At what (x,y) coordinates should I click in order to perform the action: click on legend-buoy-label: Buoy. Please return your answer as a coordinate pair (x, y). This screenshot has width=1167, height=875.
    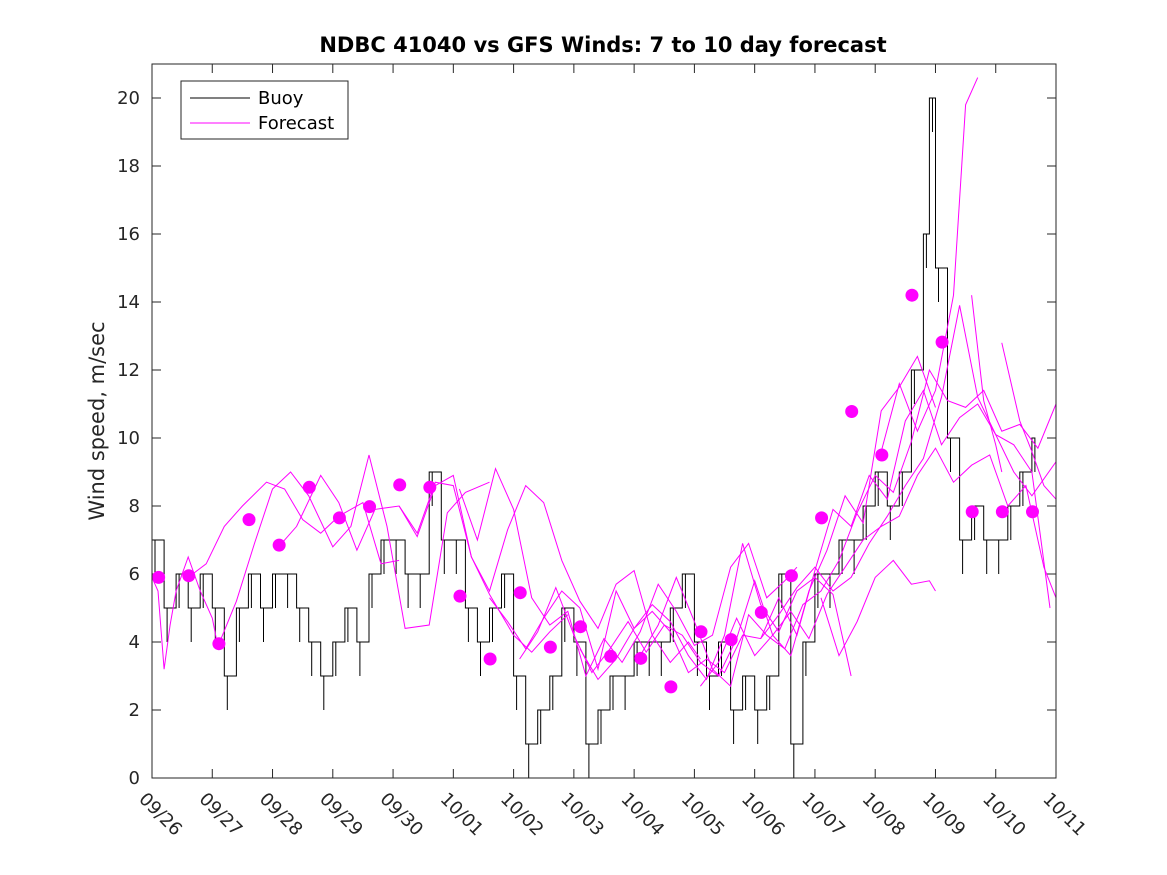
    Looking at the image, I should click on (281, 98).